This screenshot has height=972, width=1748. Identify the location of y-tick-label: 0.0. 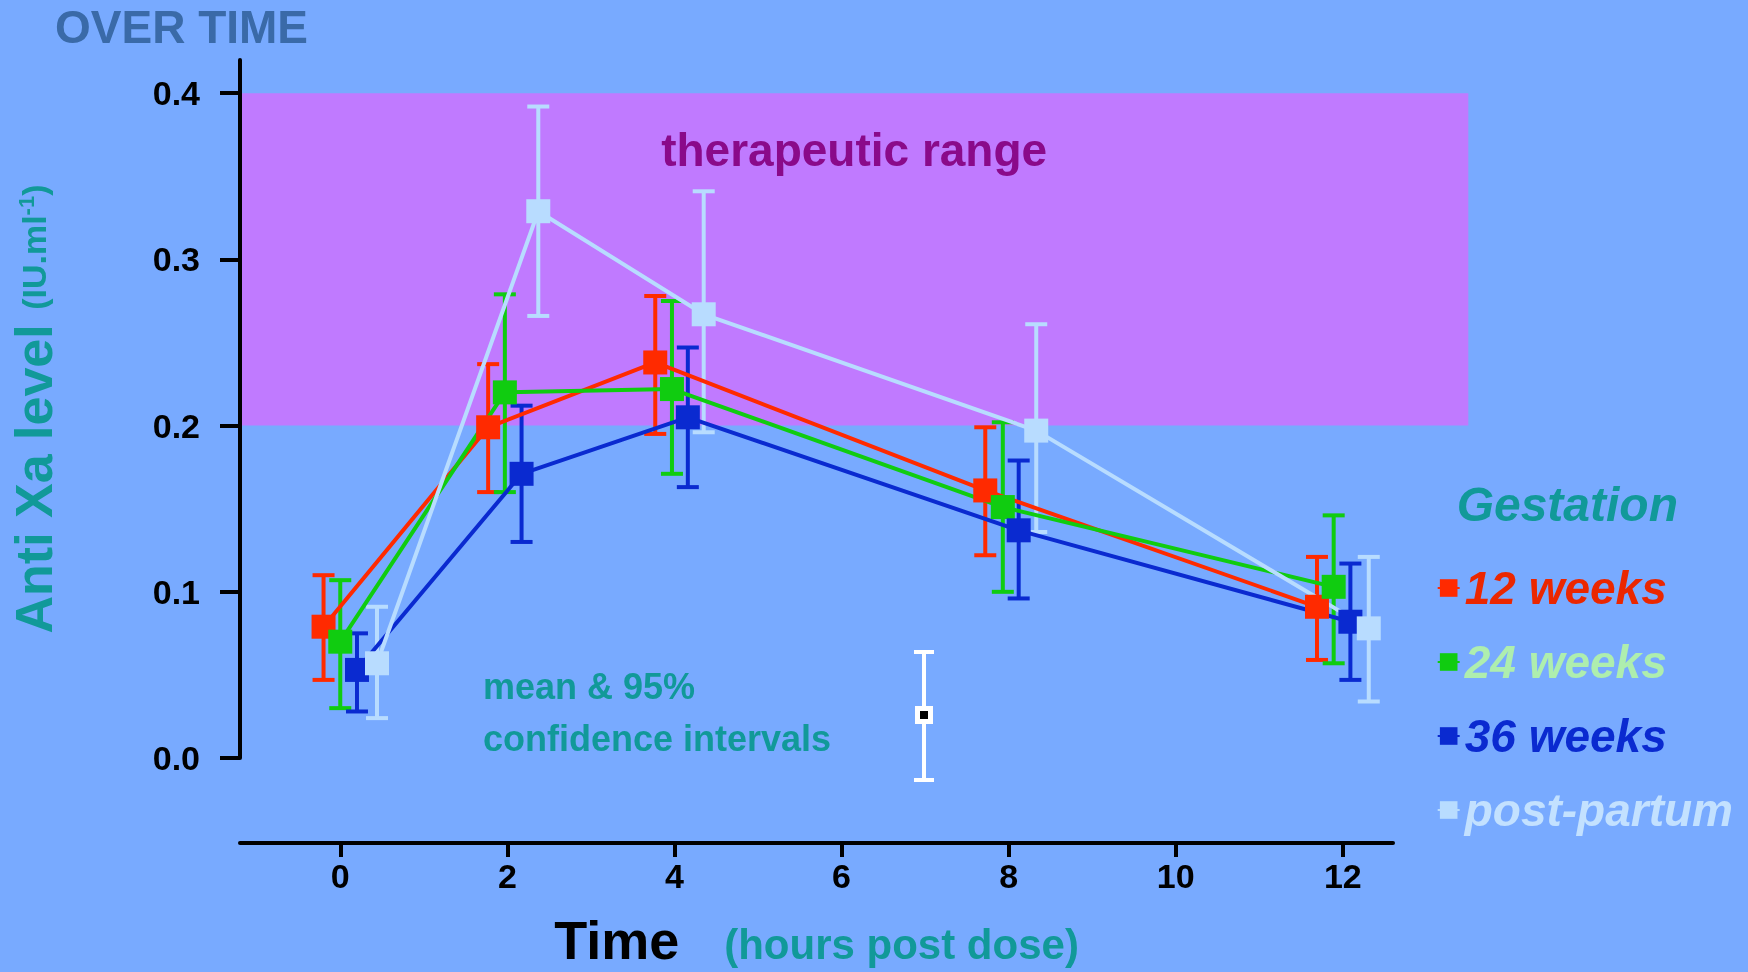
(176, 758).